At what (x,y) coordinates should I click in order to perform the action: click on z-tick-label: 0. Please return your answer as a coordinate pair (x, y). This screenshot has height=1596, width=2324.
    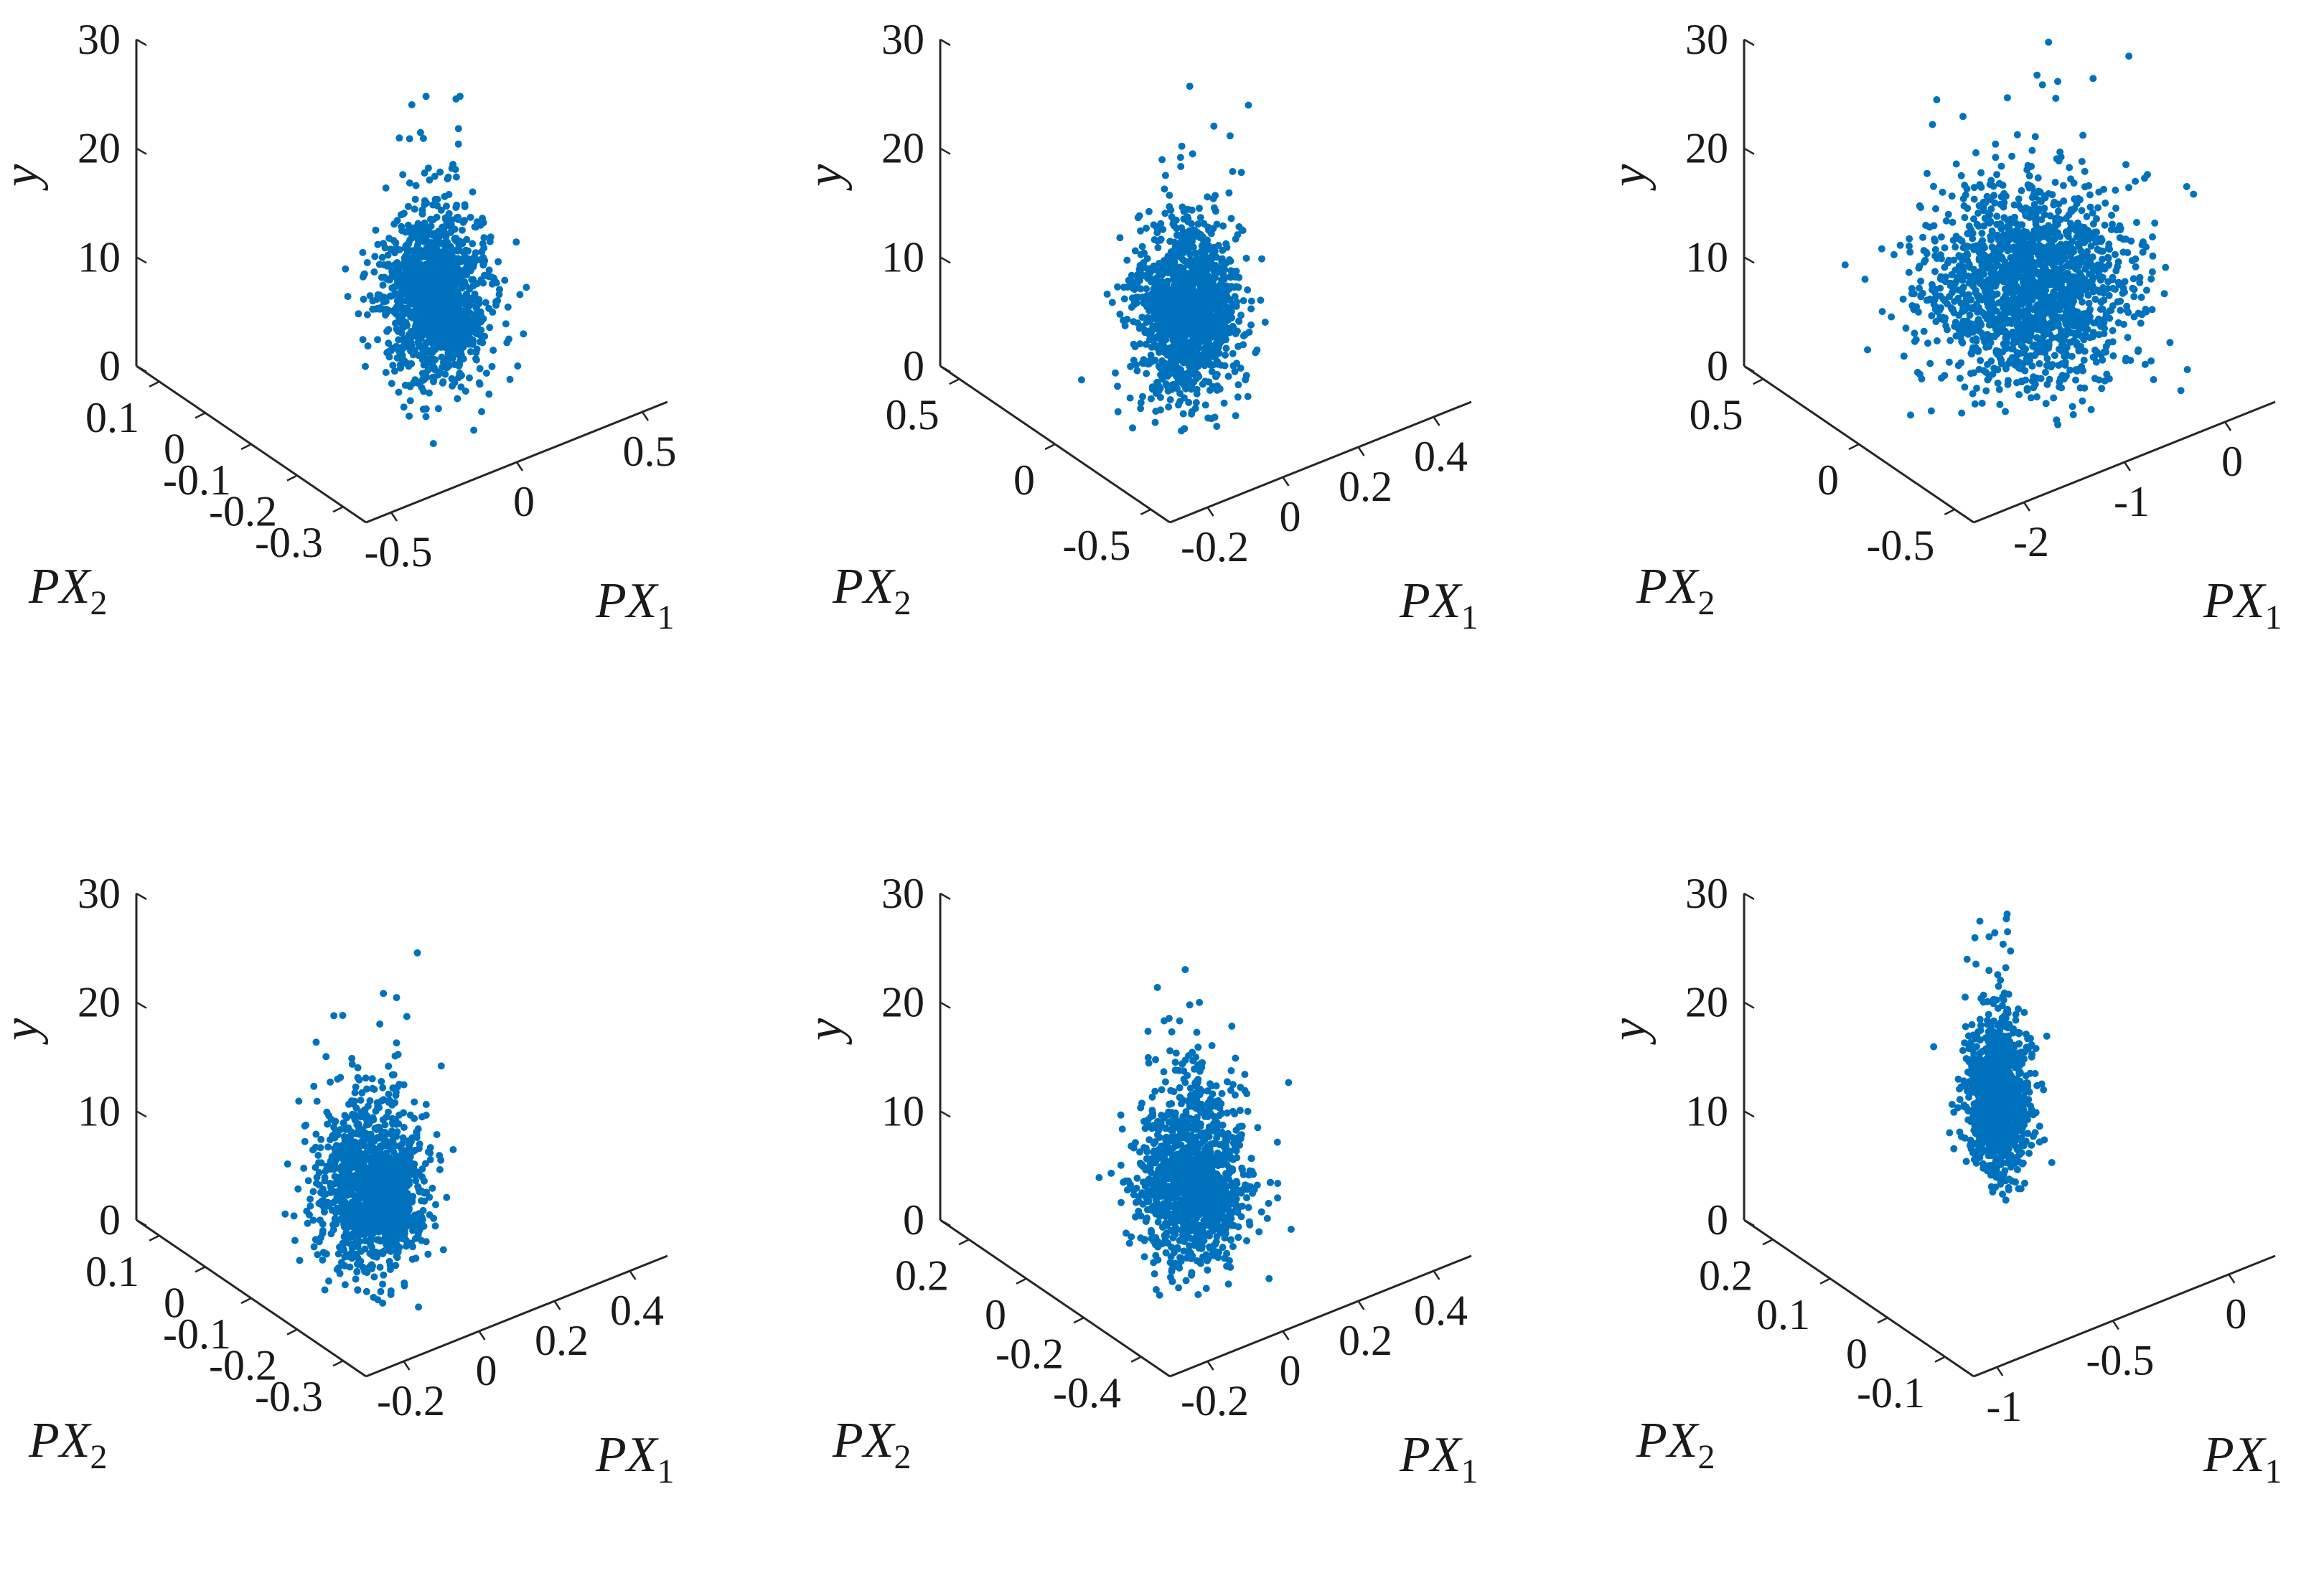
    Looking at the image, I should click on (1717, 366).